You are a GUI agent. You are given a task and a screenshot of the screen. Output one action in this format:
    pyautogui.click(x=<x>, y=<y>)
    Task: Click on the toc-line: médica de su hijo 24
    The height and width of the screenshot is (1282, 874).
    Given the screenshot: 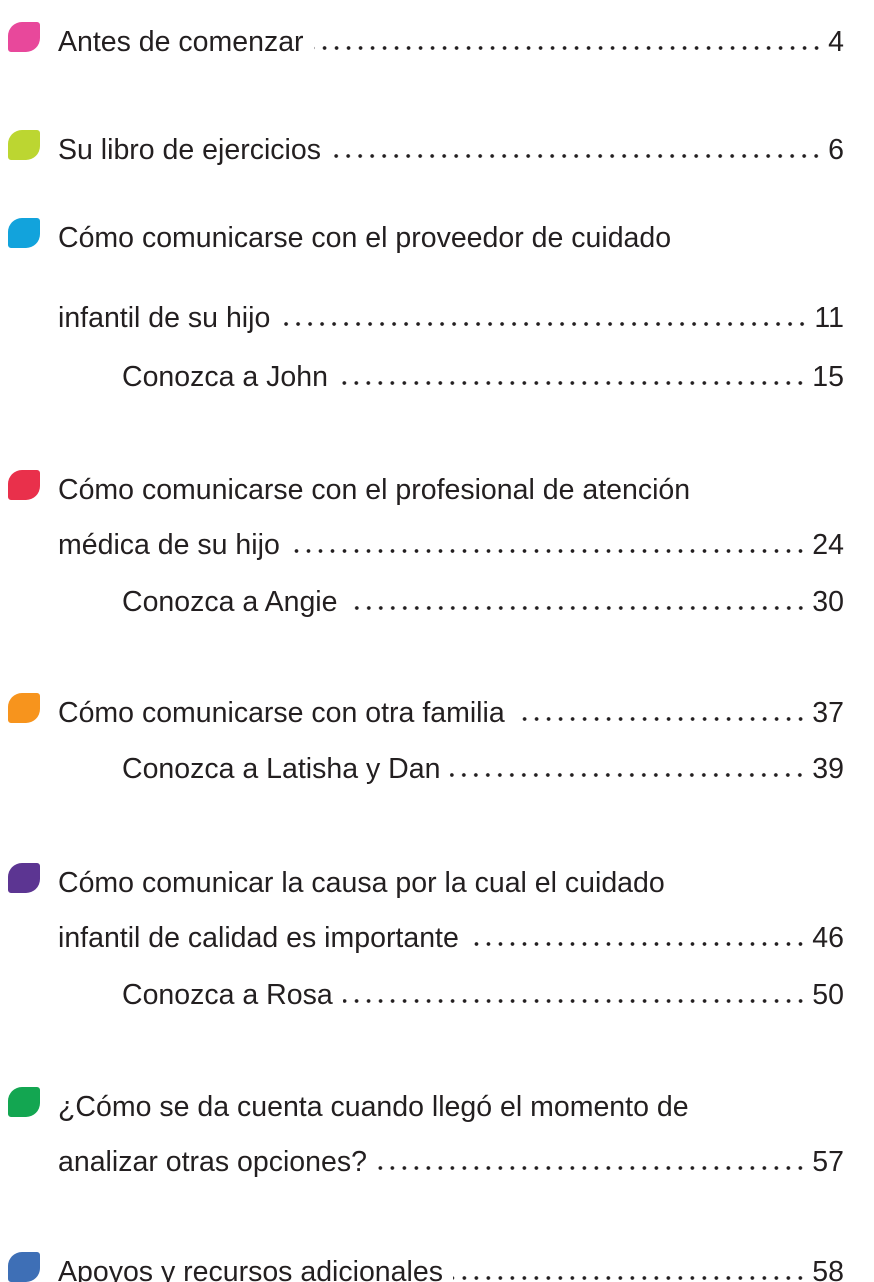 What is the action you would take?
    pyautogui.click(x=451, y=545)
    